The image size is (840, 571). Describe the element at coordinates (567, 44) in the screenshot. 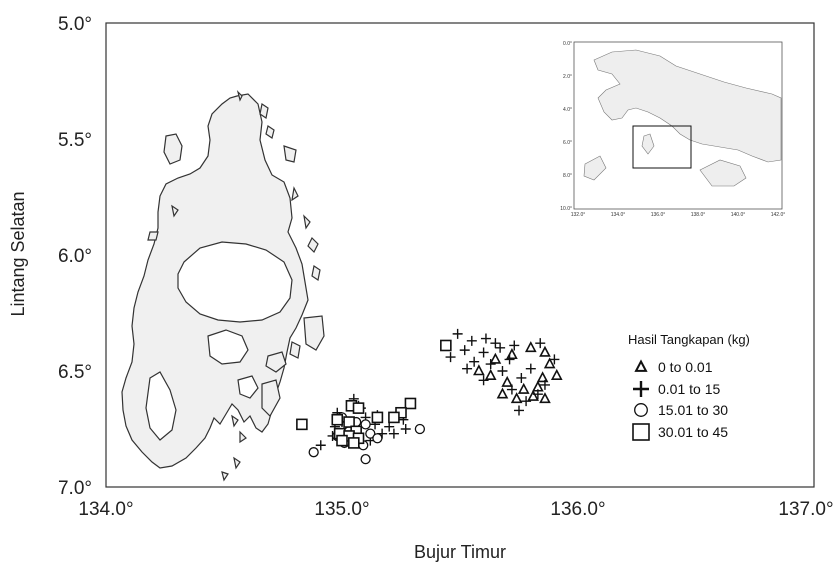

I see `inset-y-tick-label: 0.0°` at that location.